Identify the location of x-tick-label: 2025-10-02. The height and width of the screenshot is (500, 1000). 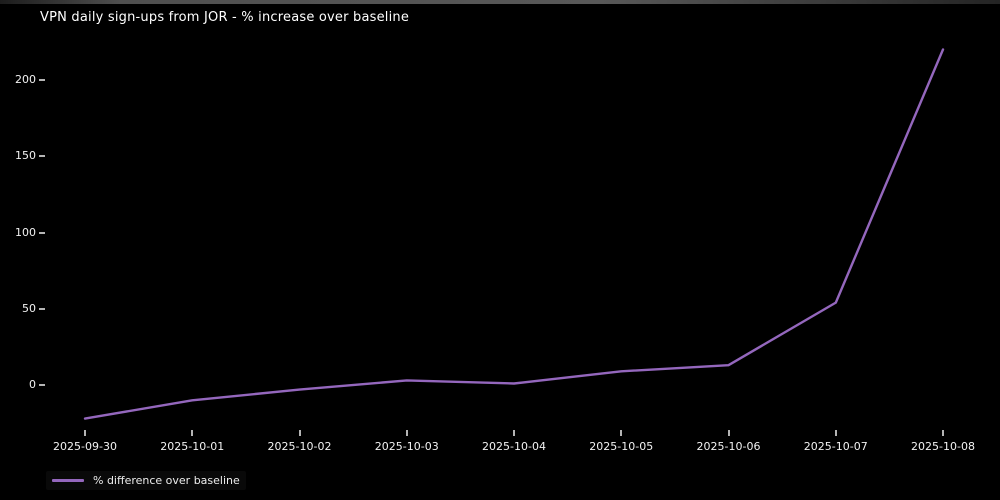
(299, 446).